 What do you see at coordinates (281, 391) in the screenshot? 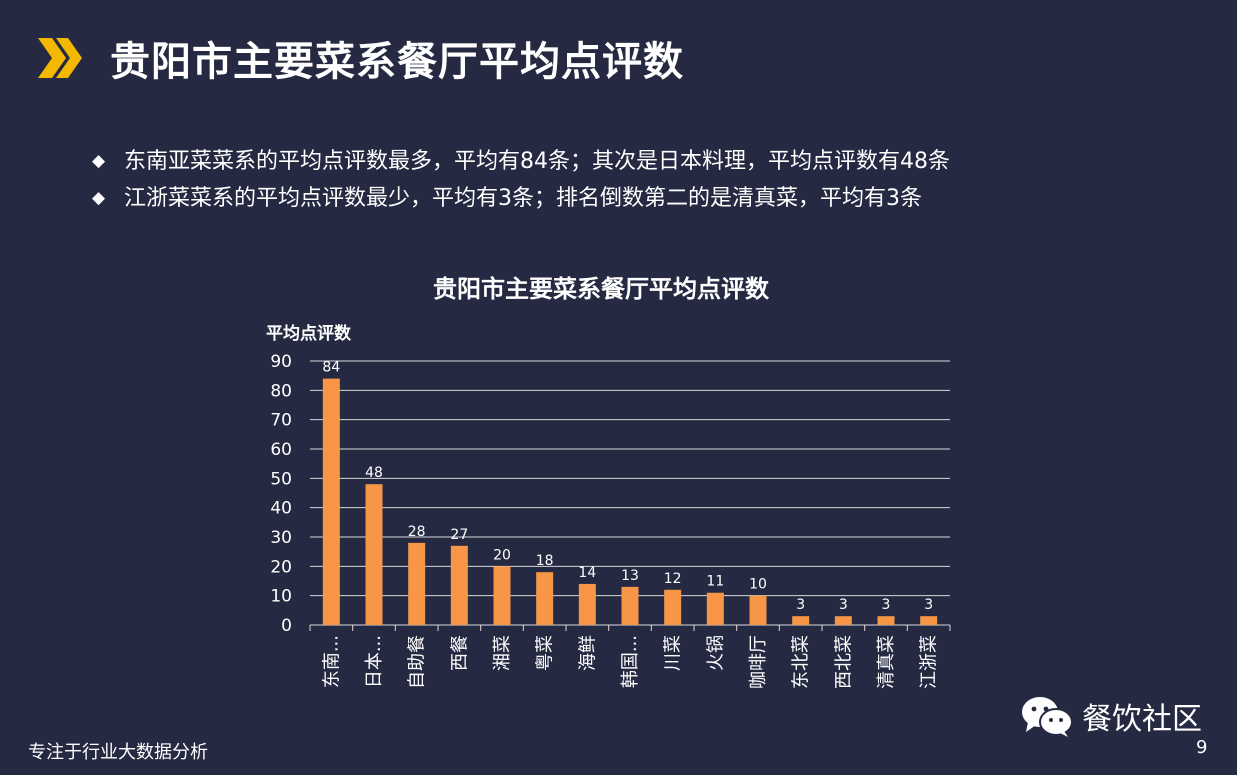
I see `y-tick-label: 80` at bounding box center [281, 391].